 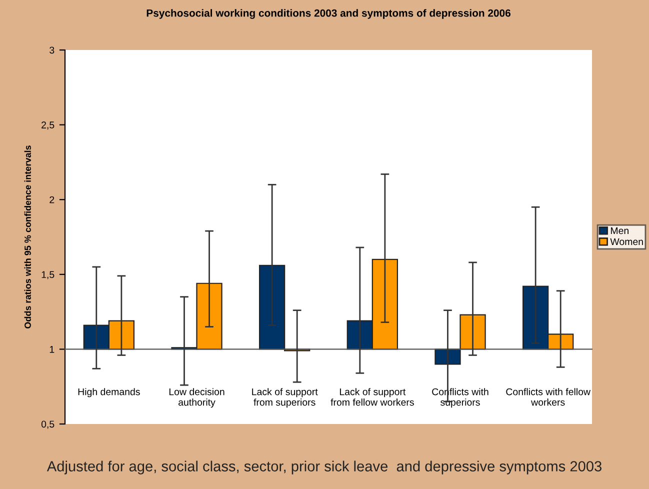 What do you see at coordinates (109, 393) in the screenshot?
I see `x-tick-label: High demands` at bounding box center [109, 393].